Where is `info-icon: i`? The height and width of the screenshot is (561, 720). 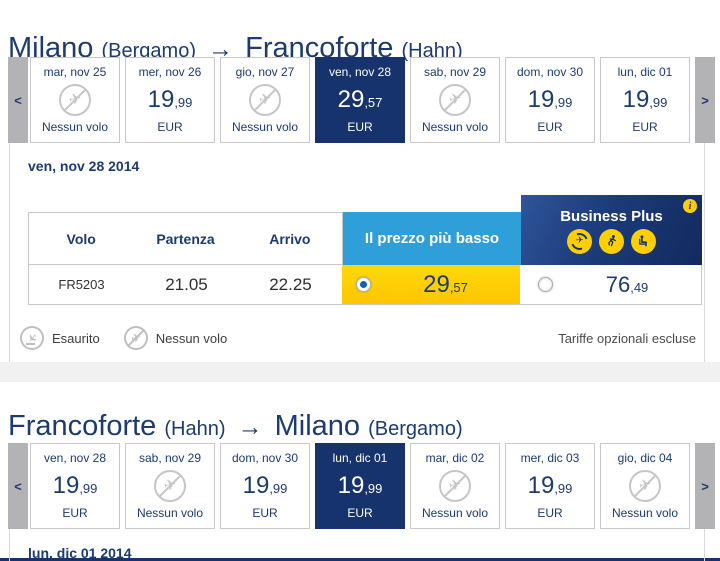 info-icon: i is located at coordinates (690, 206).